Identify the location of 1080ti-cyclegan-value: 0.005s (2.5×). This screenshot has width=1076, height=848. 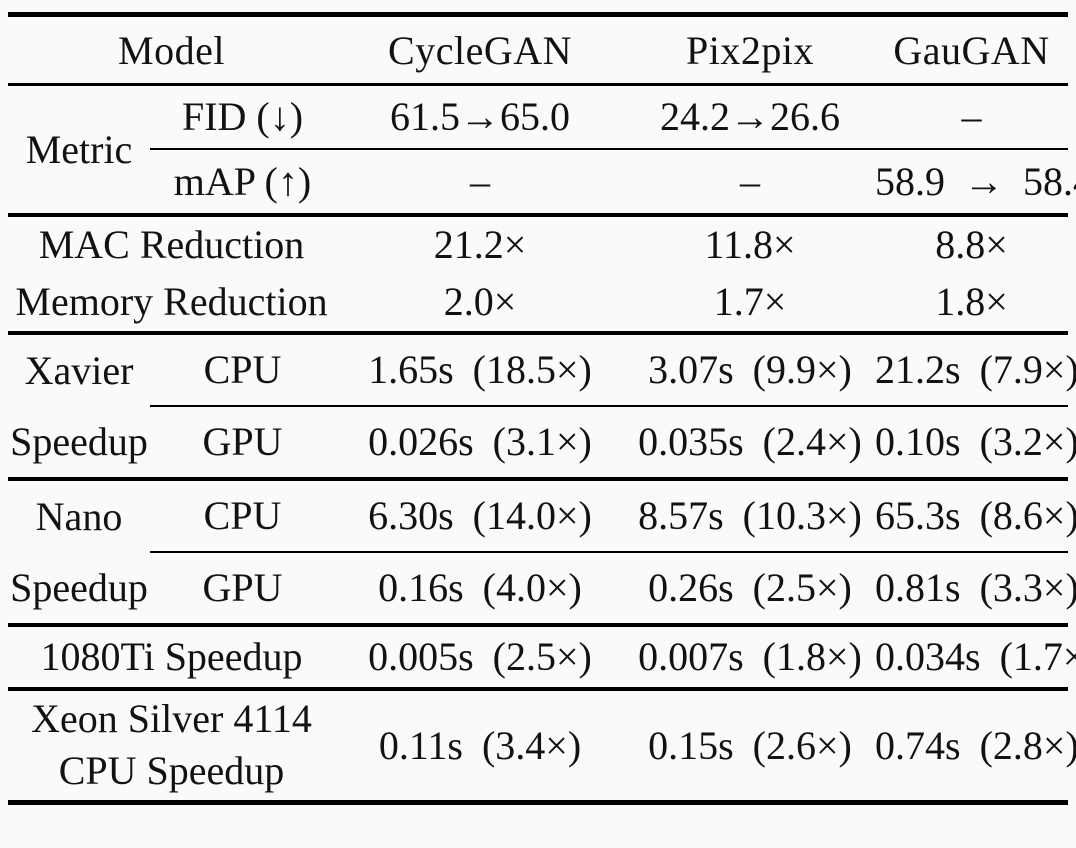
(480, 657).